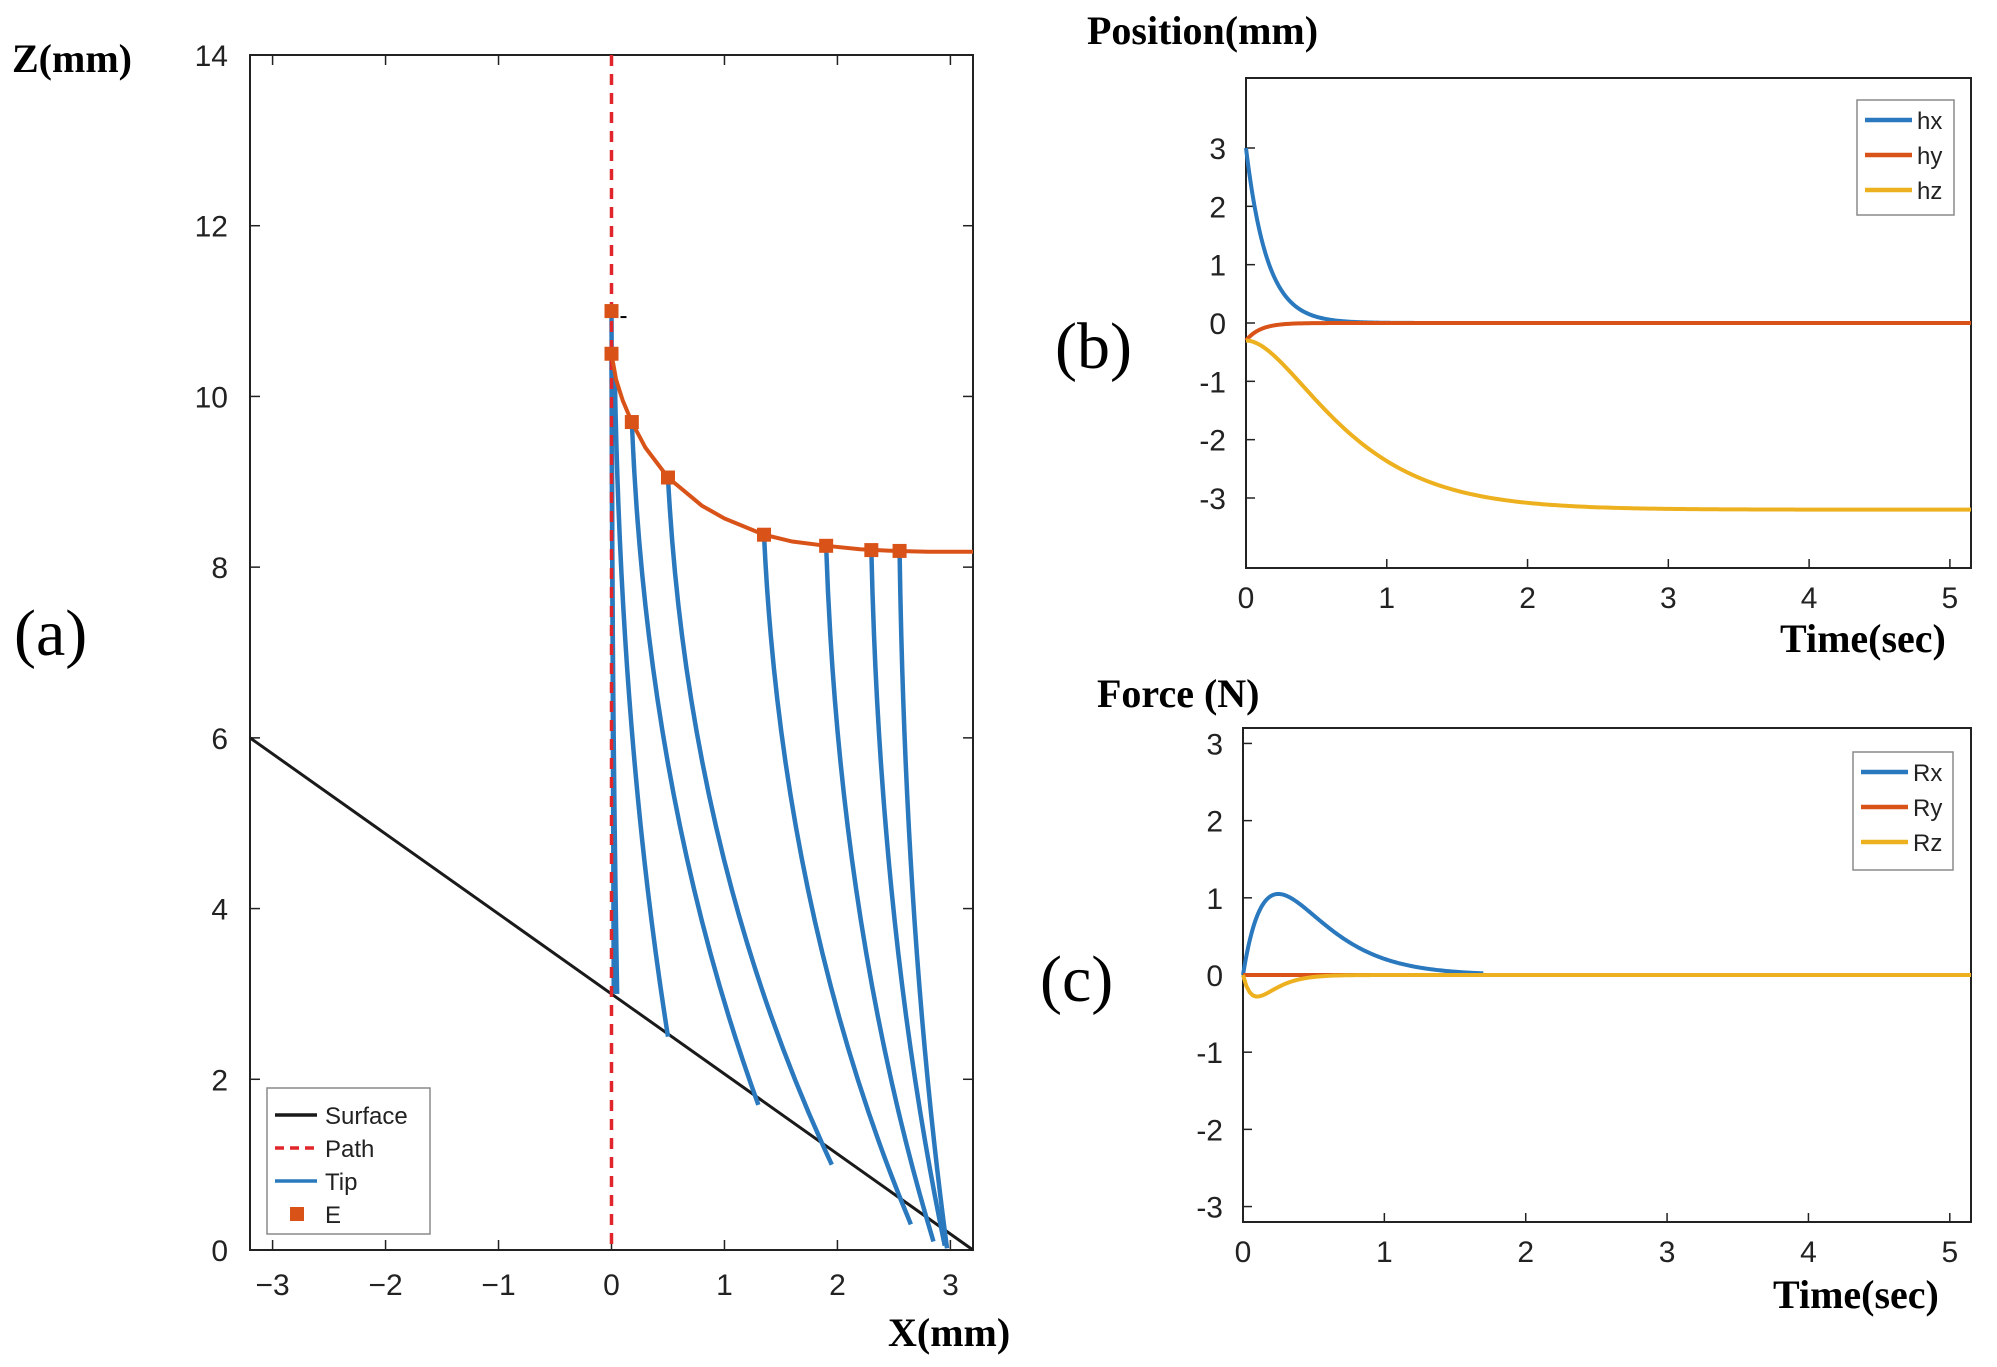  I want to click on panel-b-ticks: 0 1 2 3 4 5 -3 -2 -1 0 1 2 3, so click(1578, 374).